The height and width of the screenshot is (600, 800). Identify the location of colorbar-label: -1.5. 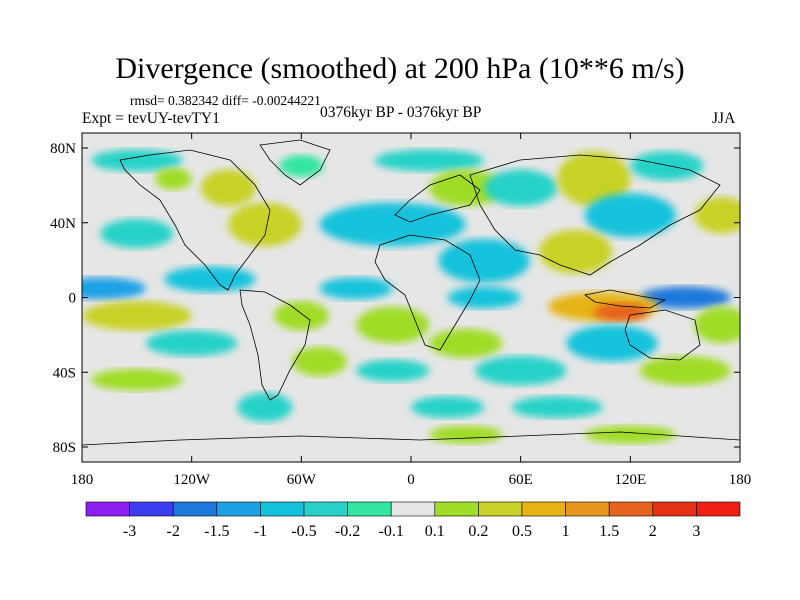
(216, 531).